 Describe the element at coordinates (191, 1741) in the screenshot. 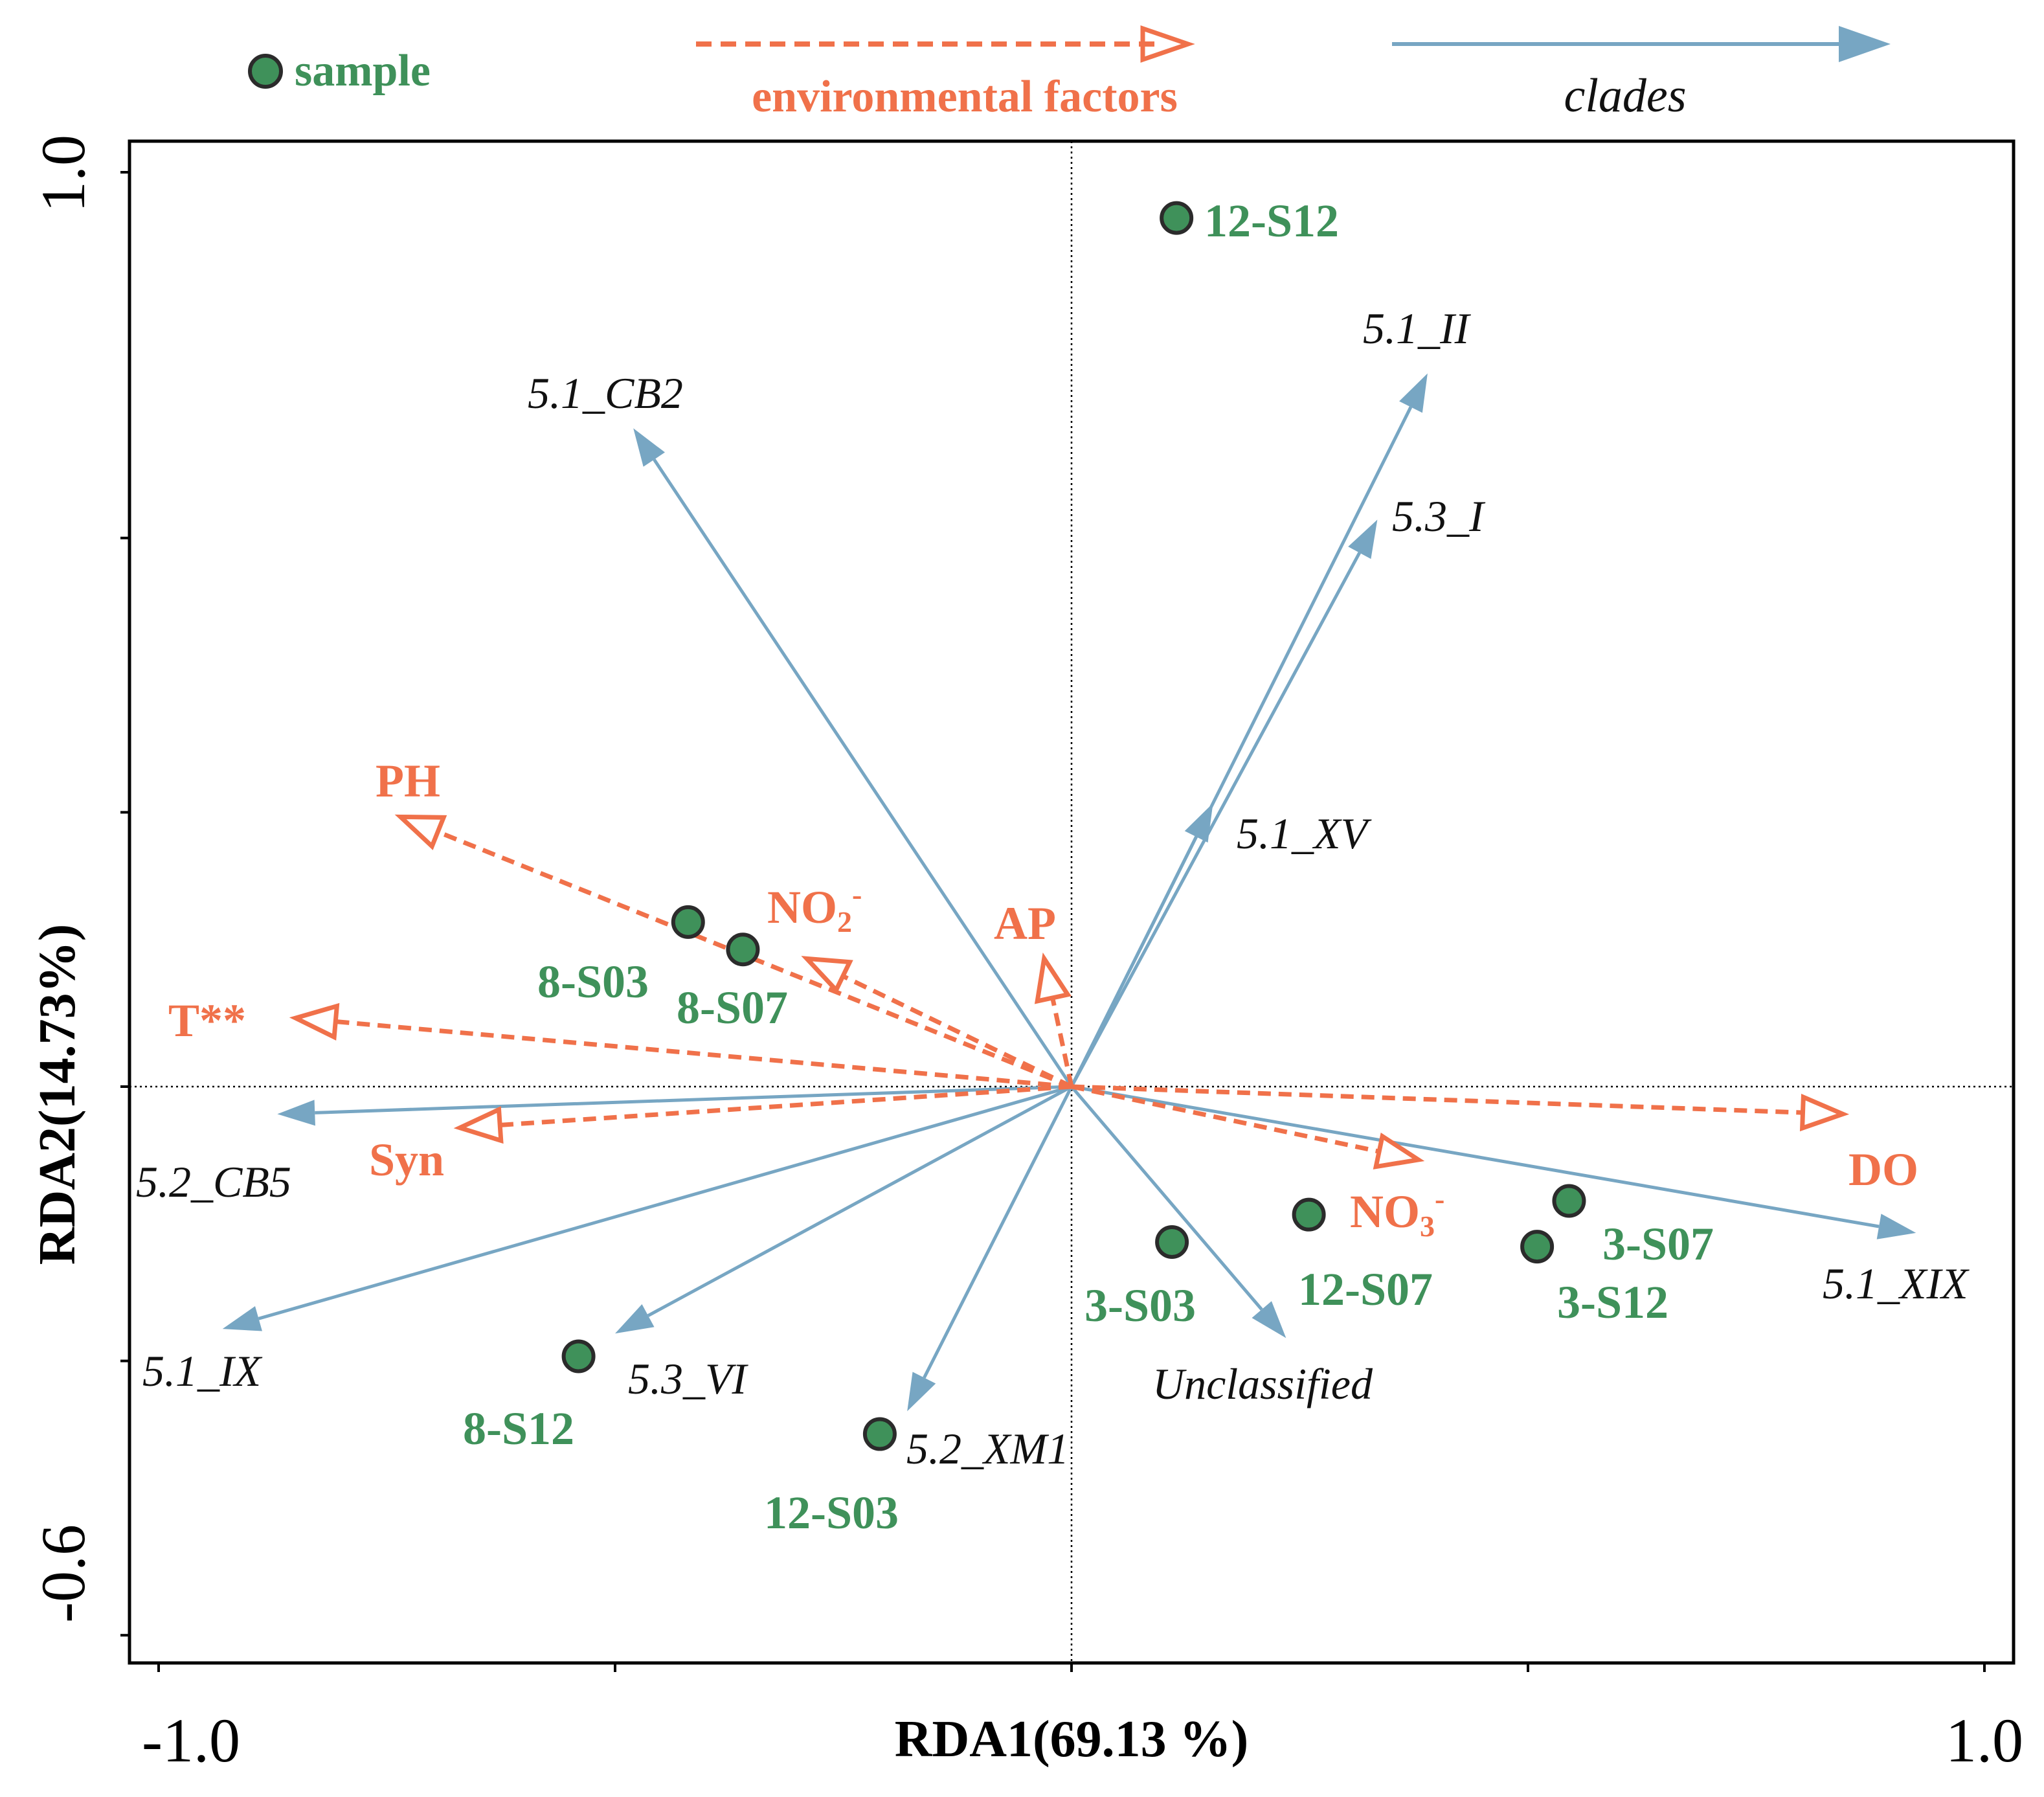

I see `x-tick-label-min: -1.0` at that location.